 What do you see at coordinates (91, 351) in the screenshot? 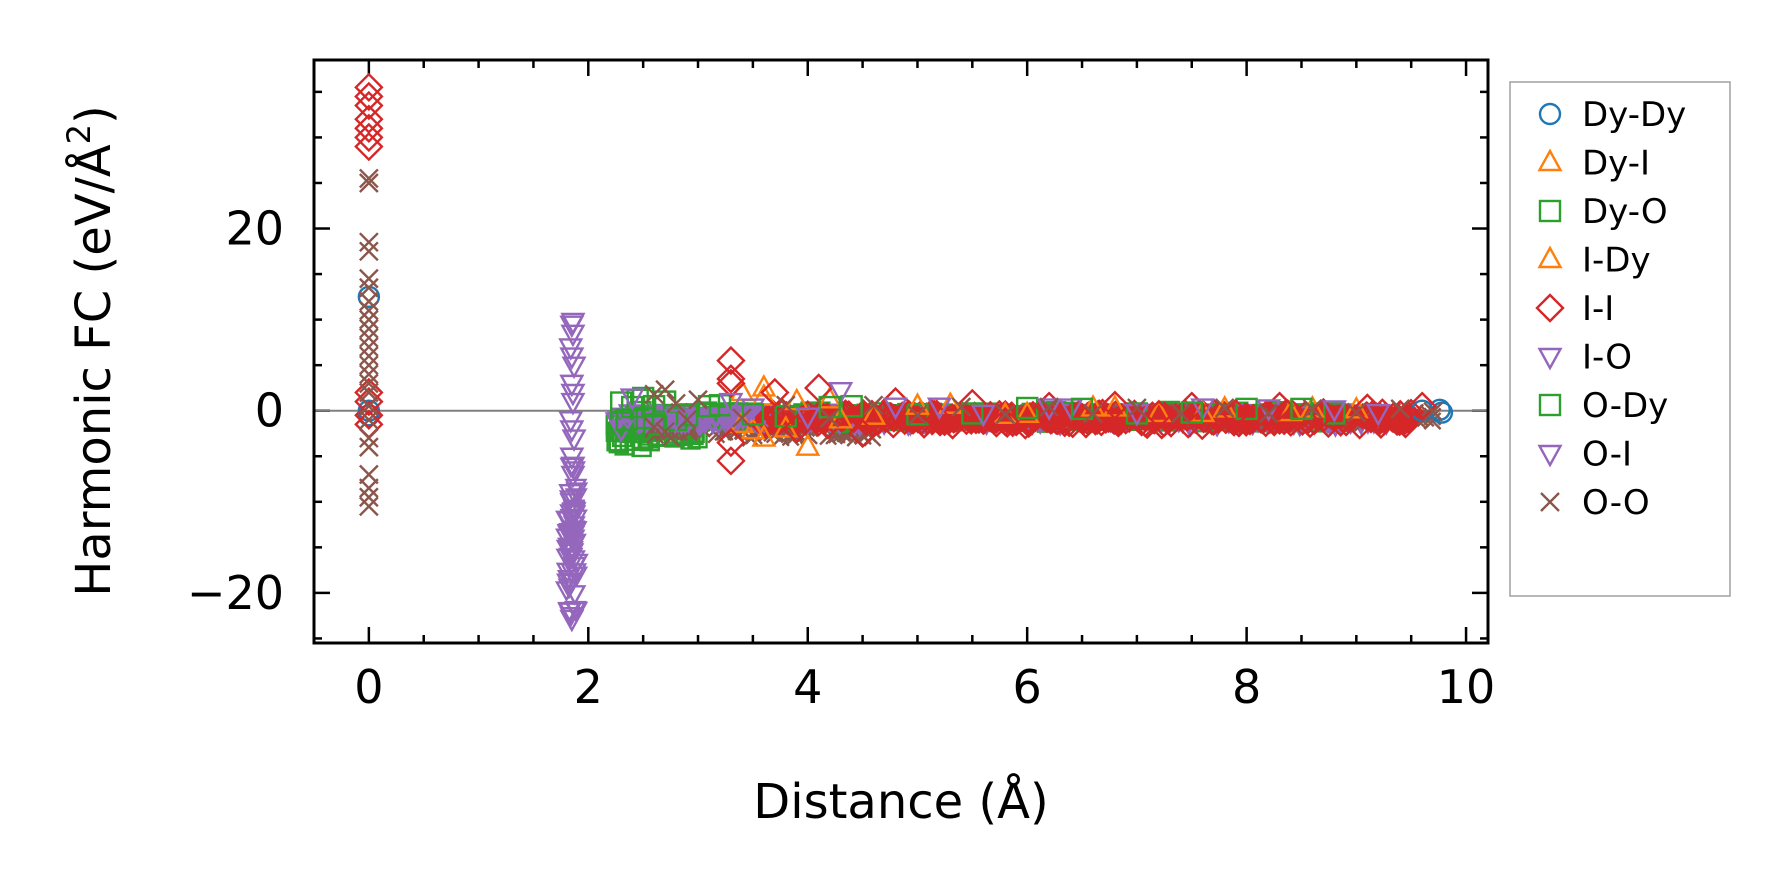
I see `y-axis-title: Harmonic FC (eV/Å2)` at bounding box center [91, 351].